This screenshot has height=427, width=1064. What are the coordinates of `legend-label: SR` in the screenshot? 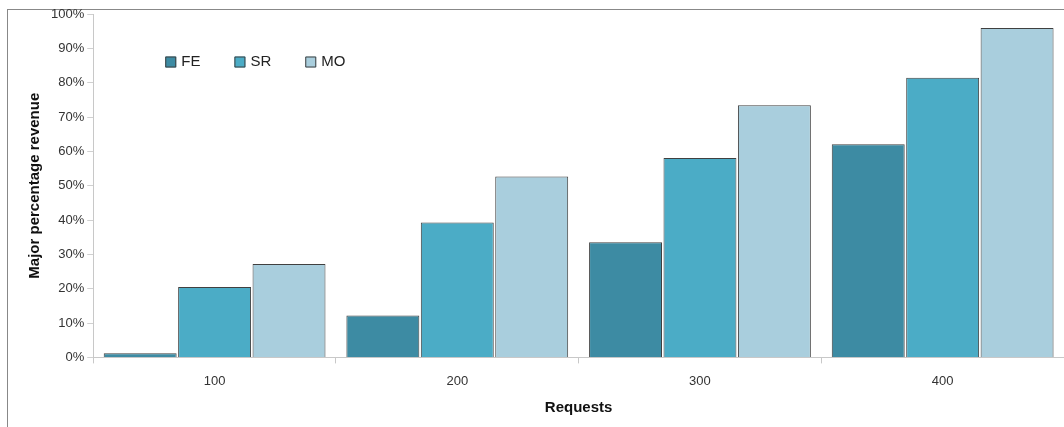 It's located at (261, 61).